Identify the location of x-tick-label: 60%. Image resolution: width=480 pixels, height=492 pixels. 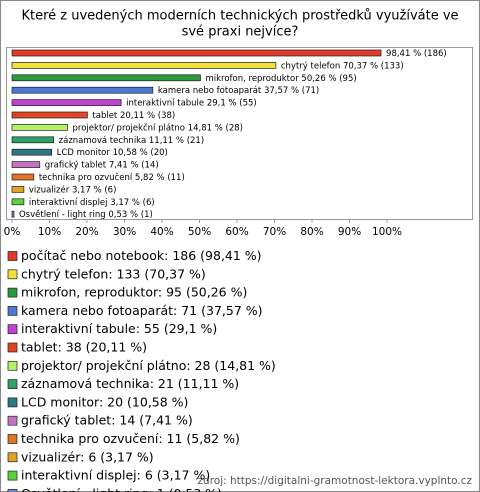
(236, 232).